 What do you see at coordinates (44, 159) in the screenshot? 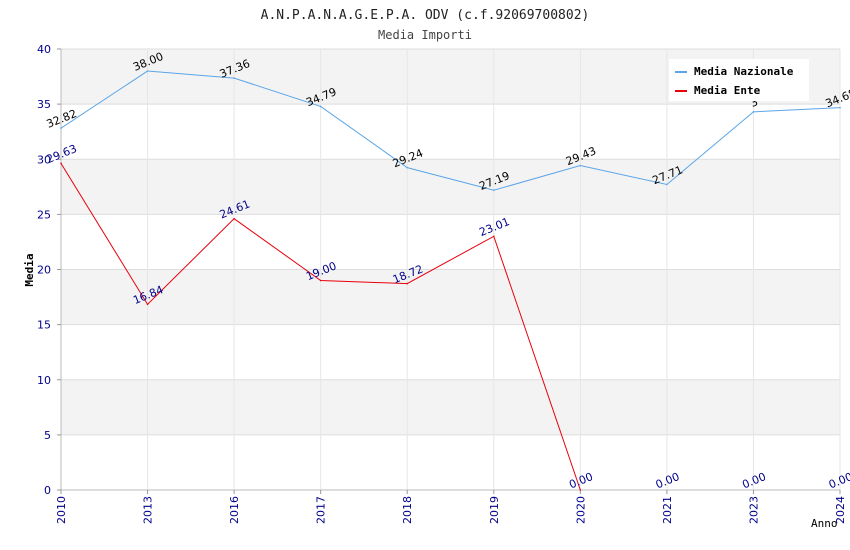
I see `y-tick-label: 30` at bounding box center [44, 159].